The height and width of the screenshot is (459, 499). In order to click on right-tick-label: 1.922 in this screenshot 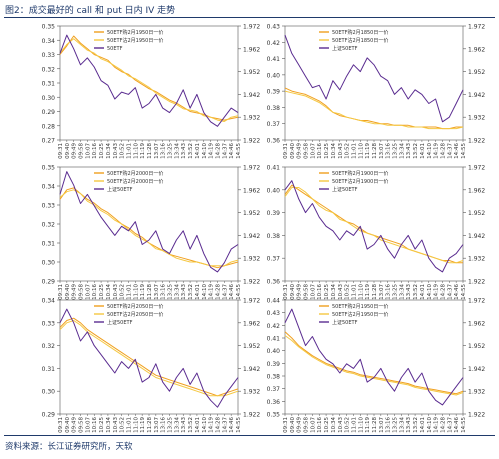, I will do `click(476, 415)`.